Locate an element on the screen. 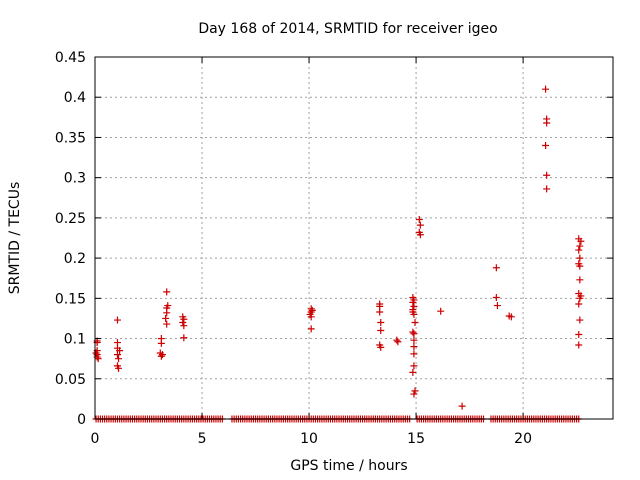 Image resolution: width=640 pixels, height=480 pixels. x-tick-label: 10 is located at coordinates (309, 439).